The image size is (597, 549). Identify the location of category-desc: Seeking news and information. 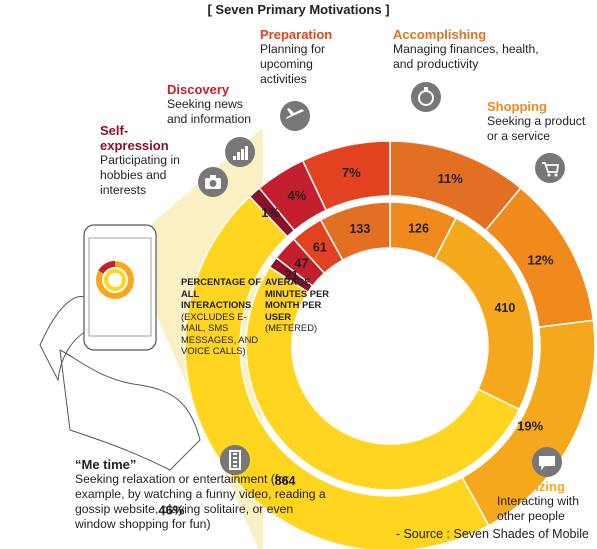
(209, 111).